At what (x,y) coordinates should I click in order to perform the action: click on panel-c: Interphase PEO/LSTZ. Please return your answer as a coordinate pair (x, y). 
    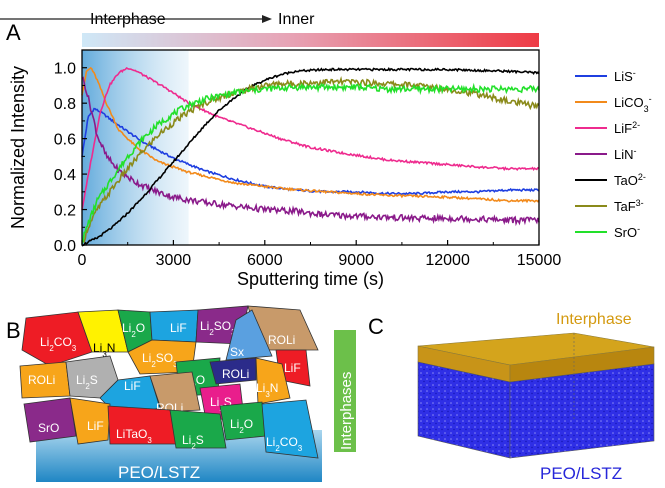
    Looking at the image, I should click on (536, 397).